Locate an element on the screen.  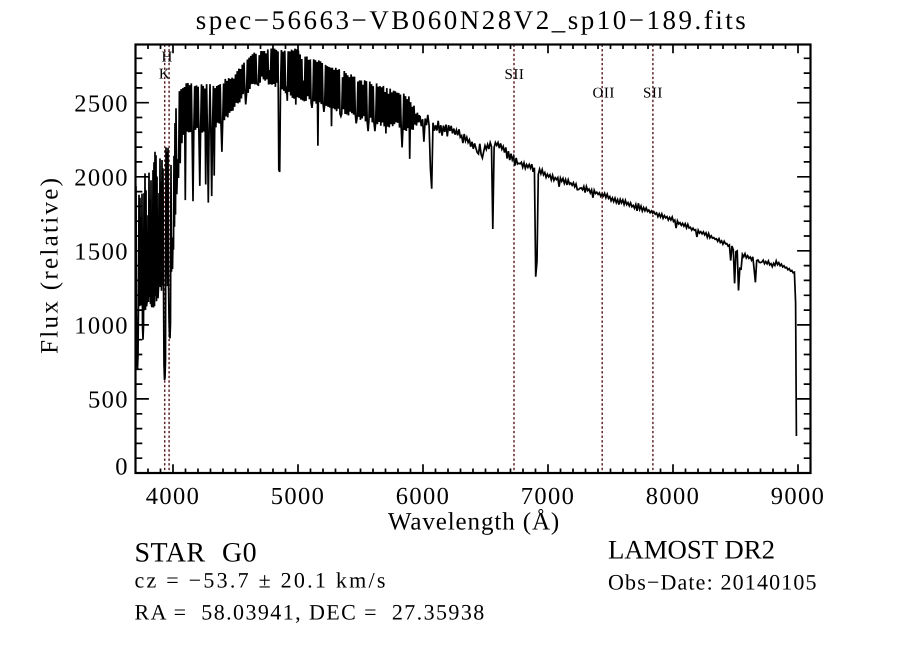
svg-text:spec−56663−VB060N28V2_sp10−189: spec−56663−VB060N28V2_sp10−189.fits is located at coordinates (472, 20).